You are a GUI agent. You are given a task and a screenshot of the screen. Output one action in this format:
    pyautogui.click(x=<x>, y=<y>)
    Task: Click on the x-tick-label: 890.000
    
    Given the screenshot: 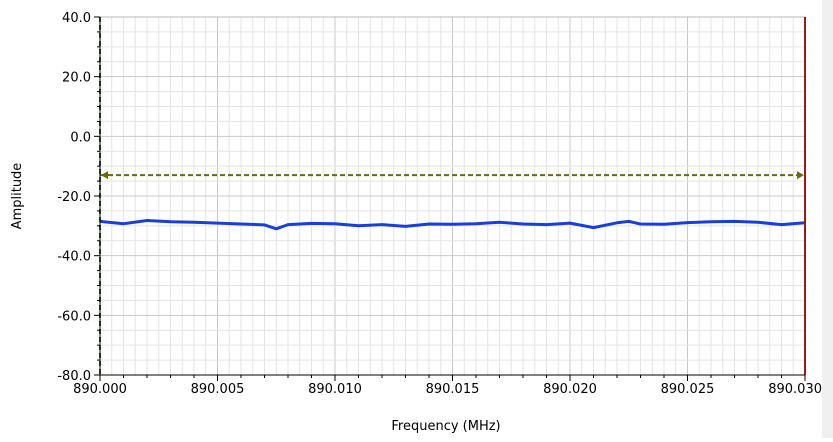 What is the action you would take?
    pyautogui.click(x=100, y=389)
    